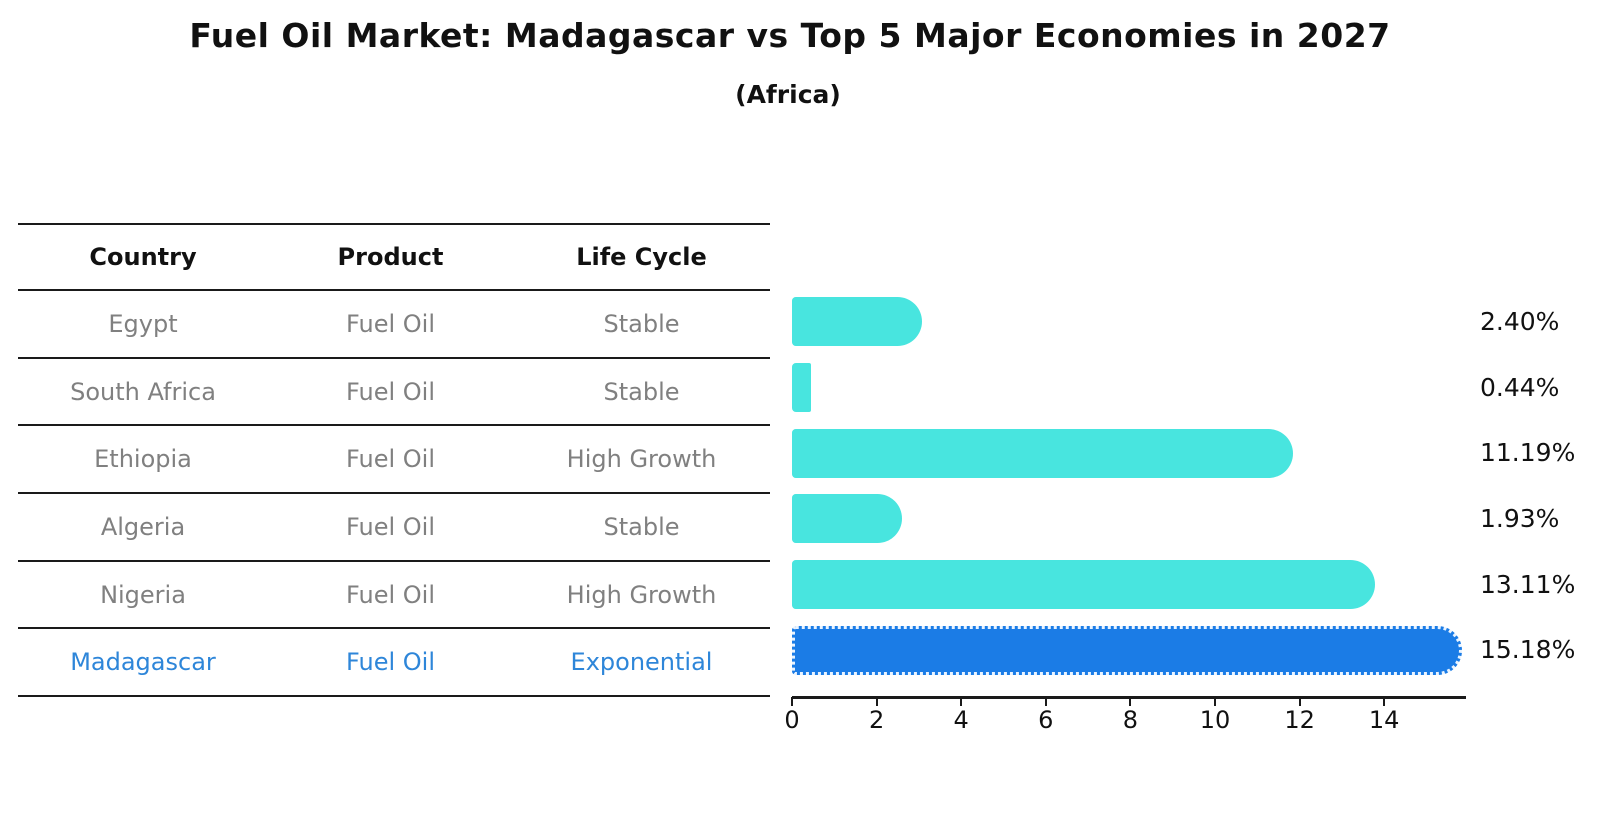 The height and width of the screenshot is (823, 1604). Describe the element at coordinates (1215, 720) in the screenshot. I see `x-axis-tick-label: 10` at that location.